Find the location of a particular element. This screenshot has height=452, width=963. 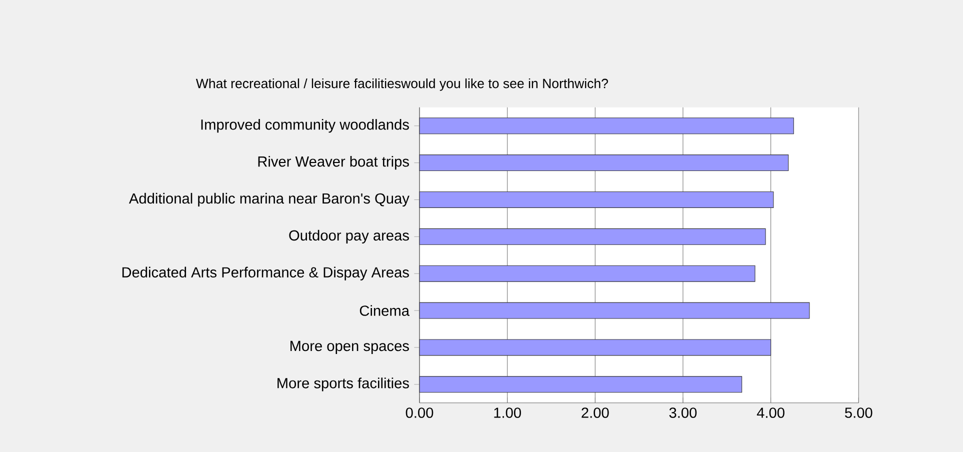

x-tick-label: 4.00 is located at coordinates (770, 413).